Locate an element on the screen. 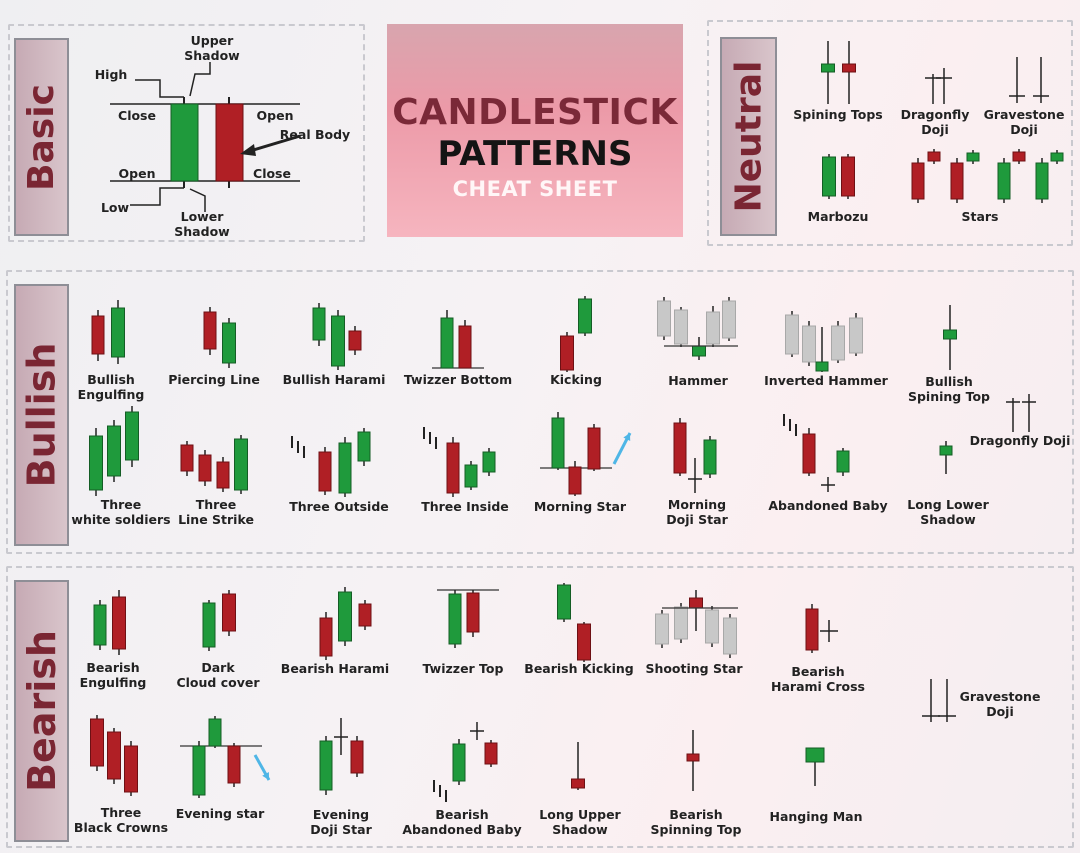 The image size is (1080, 853). label-three-outside: Three Outside is located at coordinates (339, 506).